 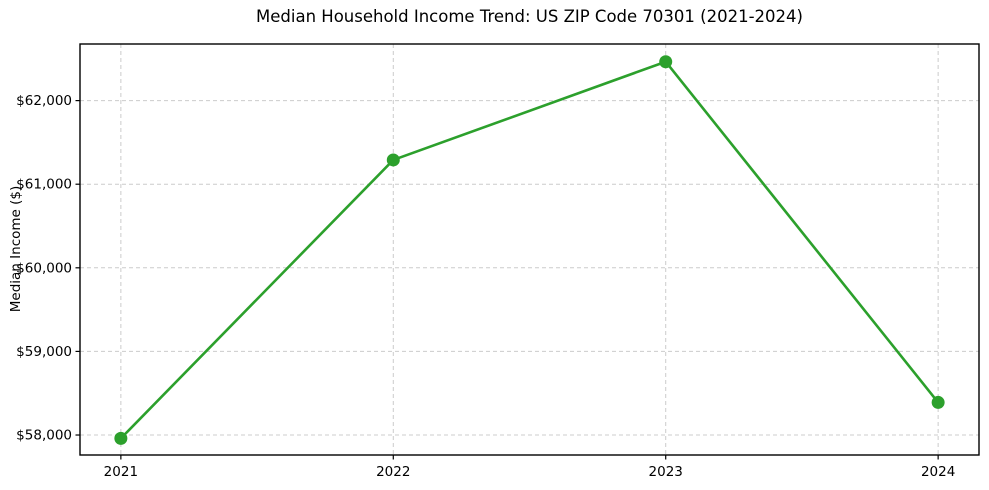 What do you see at coordinates (666, 472) in the screenshot?
I see `x-tick-label: 2023` at bounding box center [666, 472].